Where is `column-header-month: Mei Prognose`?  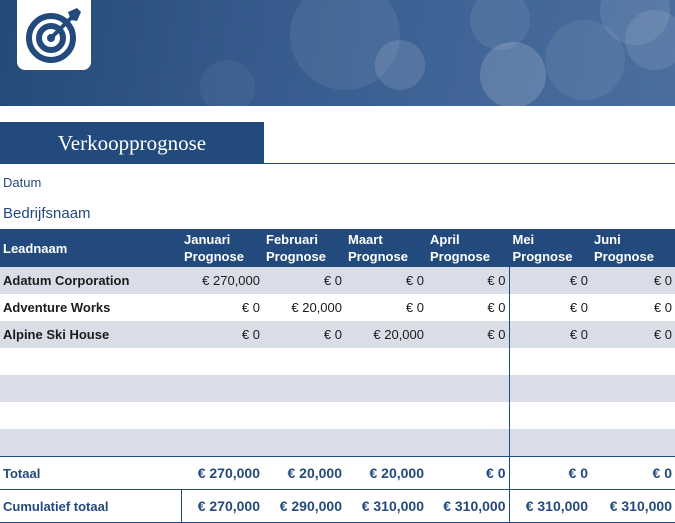 column-header-month: Mei Prognose is located at coordinates (550, 248).